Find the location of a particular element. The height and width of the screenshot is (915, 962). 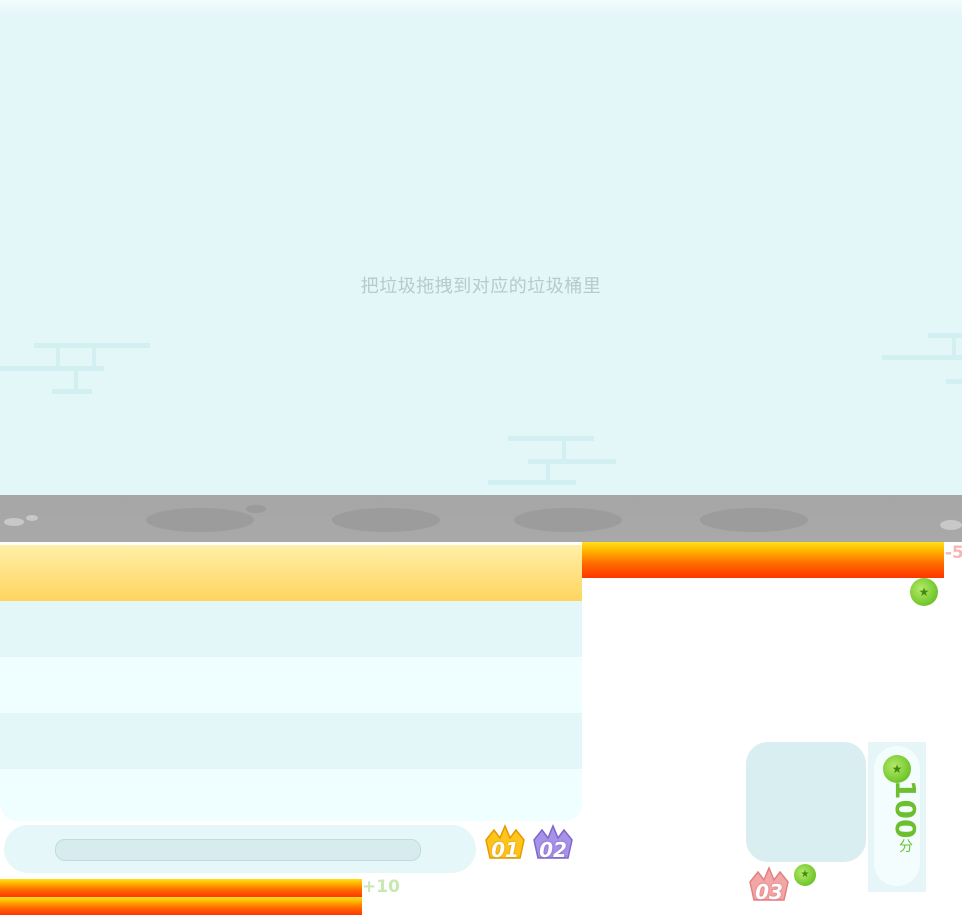

road-strip is located at coordinates (481, 518).